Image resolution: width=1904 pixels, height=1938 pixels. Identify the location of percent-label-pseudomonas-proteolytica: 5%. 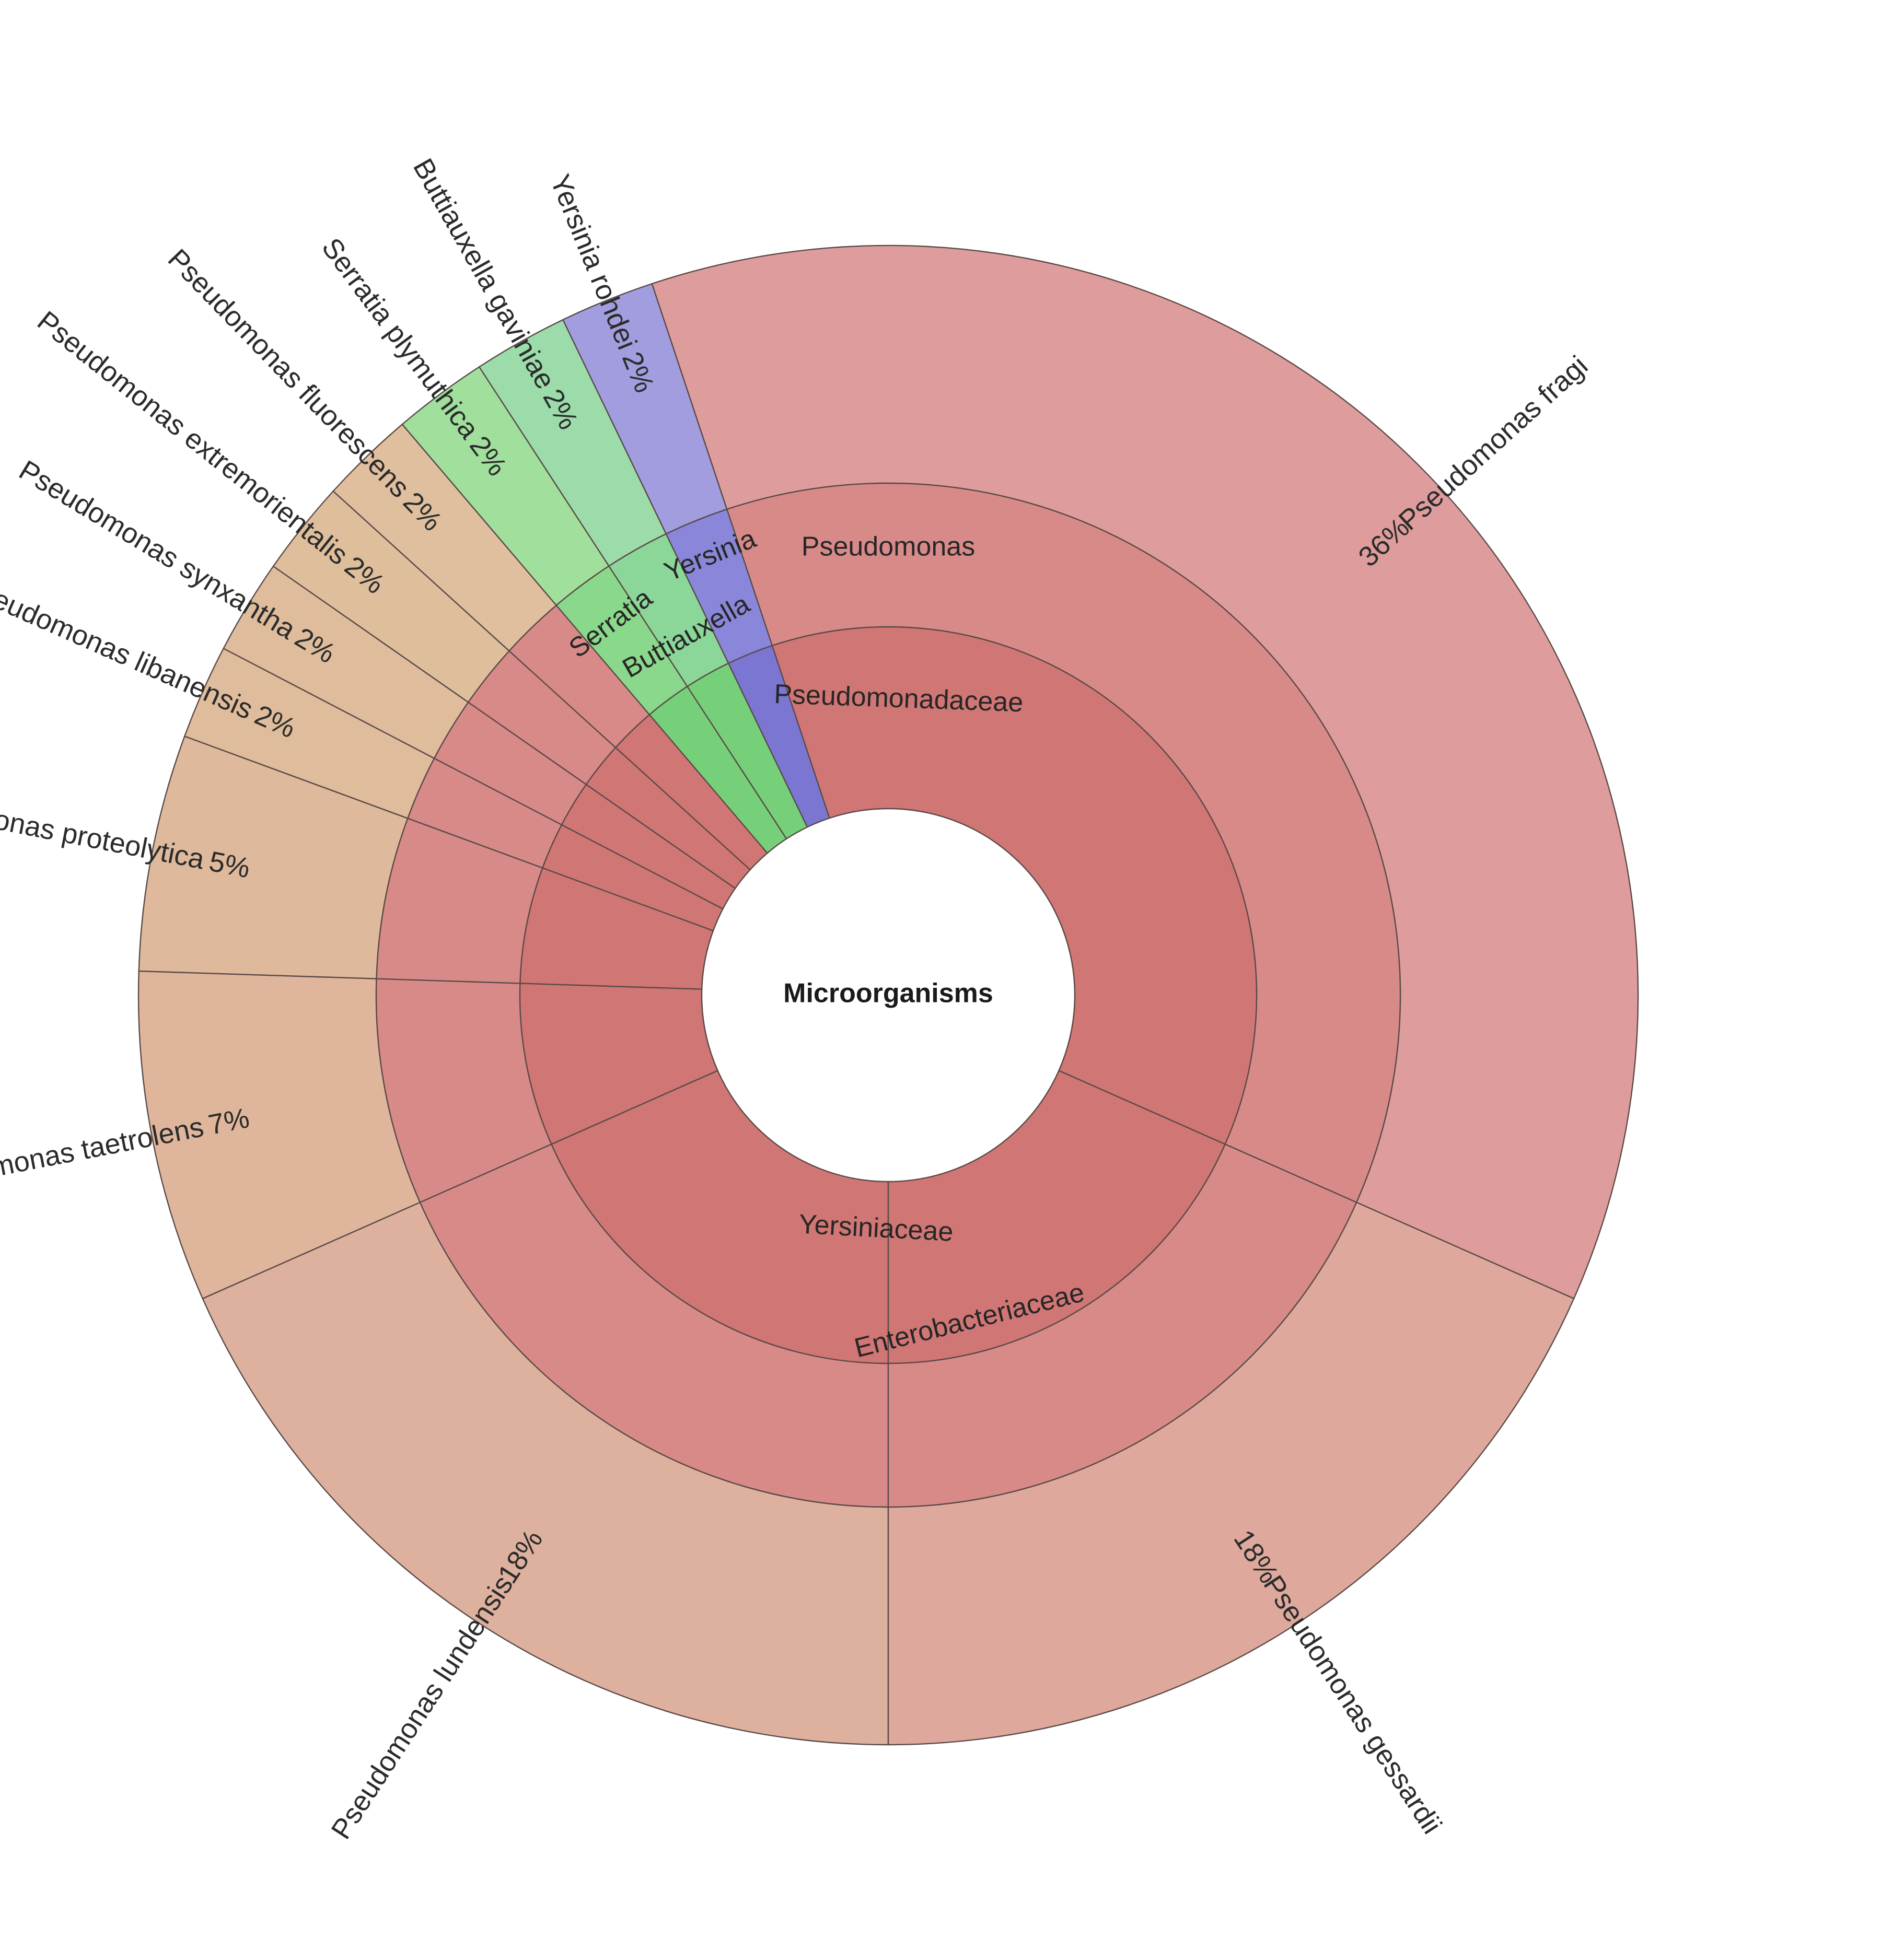
(229, 865).